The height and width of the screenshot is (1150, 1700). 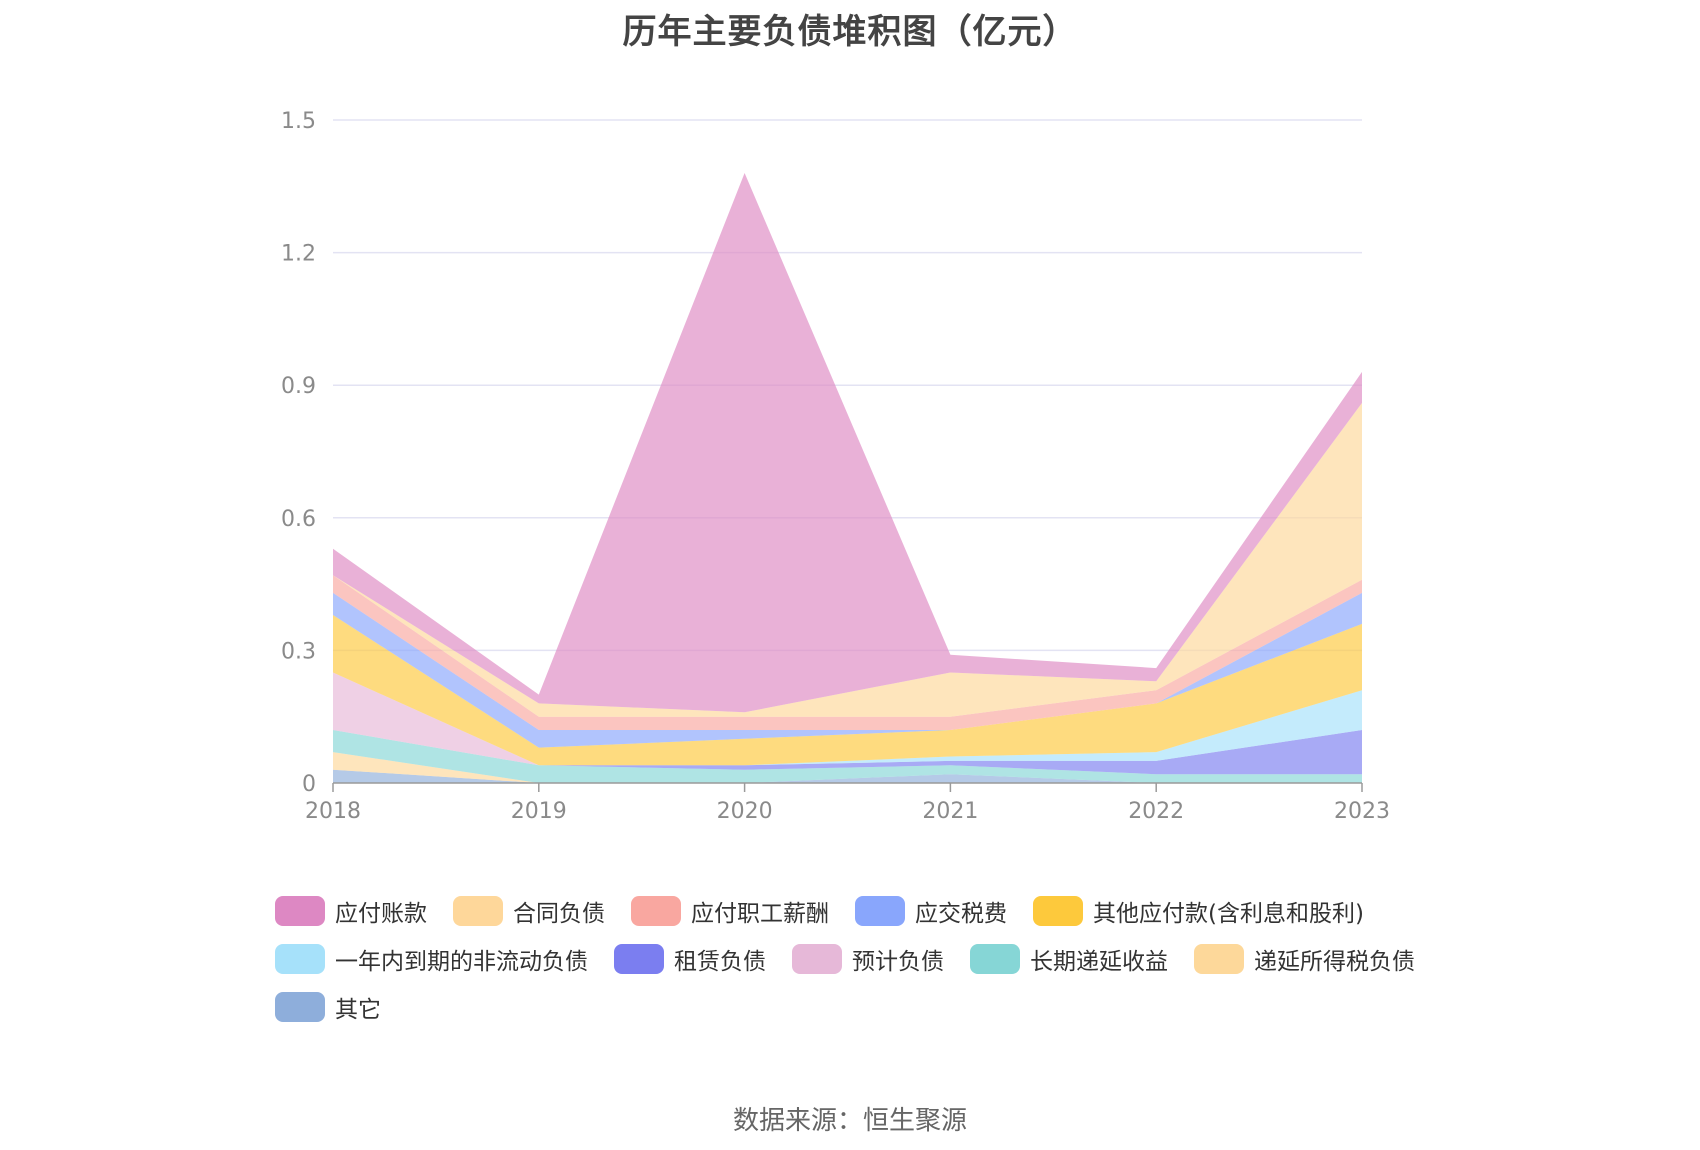 I want to click on x-tick-label: 2022, so click(x=1156, y=811).